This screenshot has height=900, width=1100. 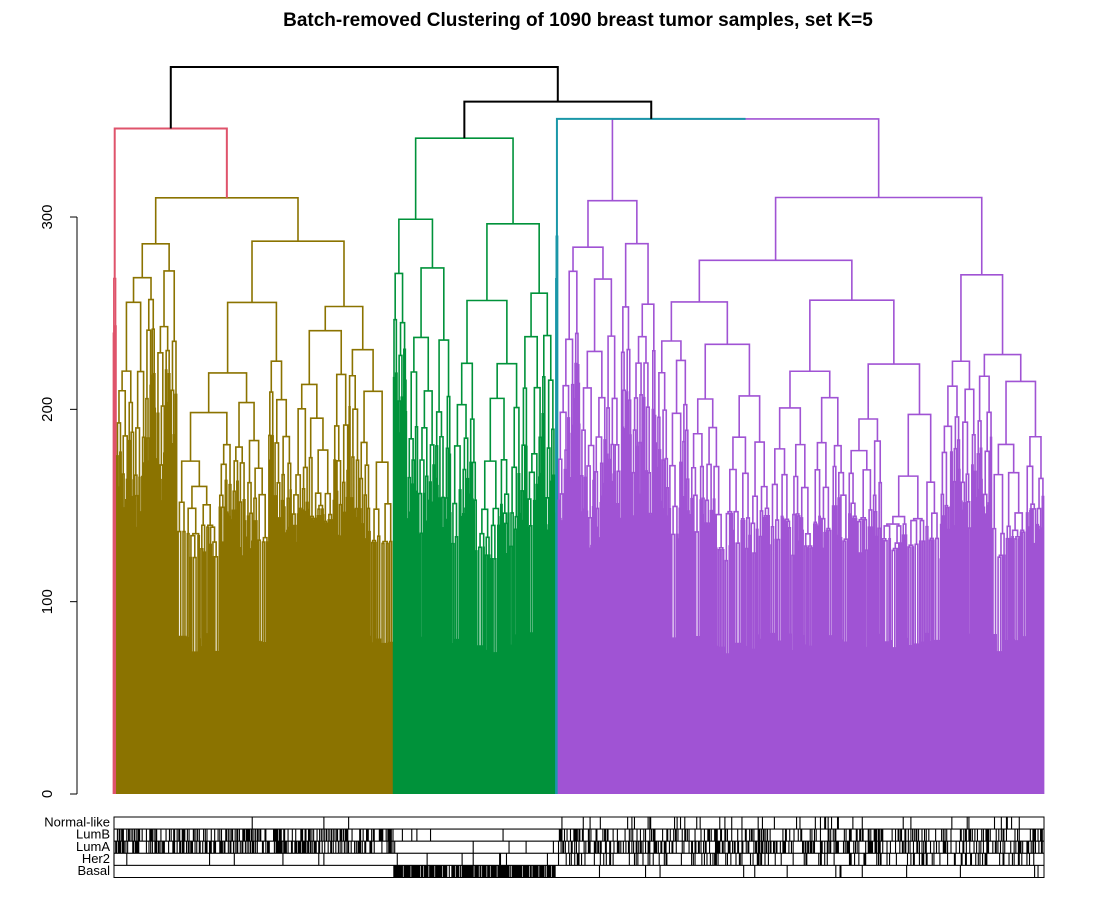 What do you see at coordinates (96, 858) in the screenshot?
I see `track-label: Her2` at bounding box center [96, 858].